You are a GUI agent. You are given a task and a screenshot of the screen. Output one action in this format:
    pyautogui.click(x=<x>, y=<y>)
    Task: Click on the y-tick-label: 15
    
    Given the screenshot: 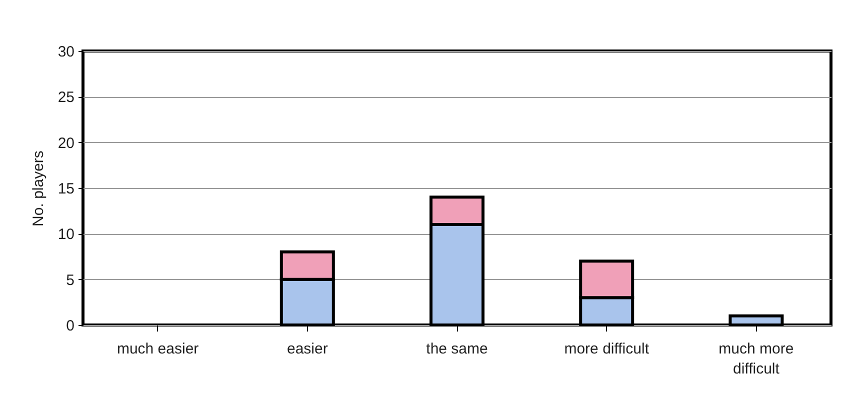 What is the action you would take?
    pyautogui.click(x=66, y=189)
    